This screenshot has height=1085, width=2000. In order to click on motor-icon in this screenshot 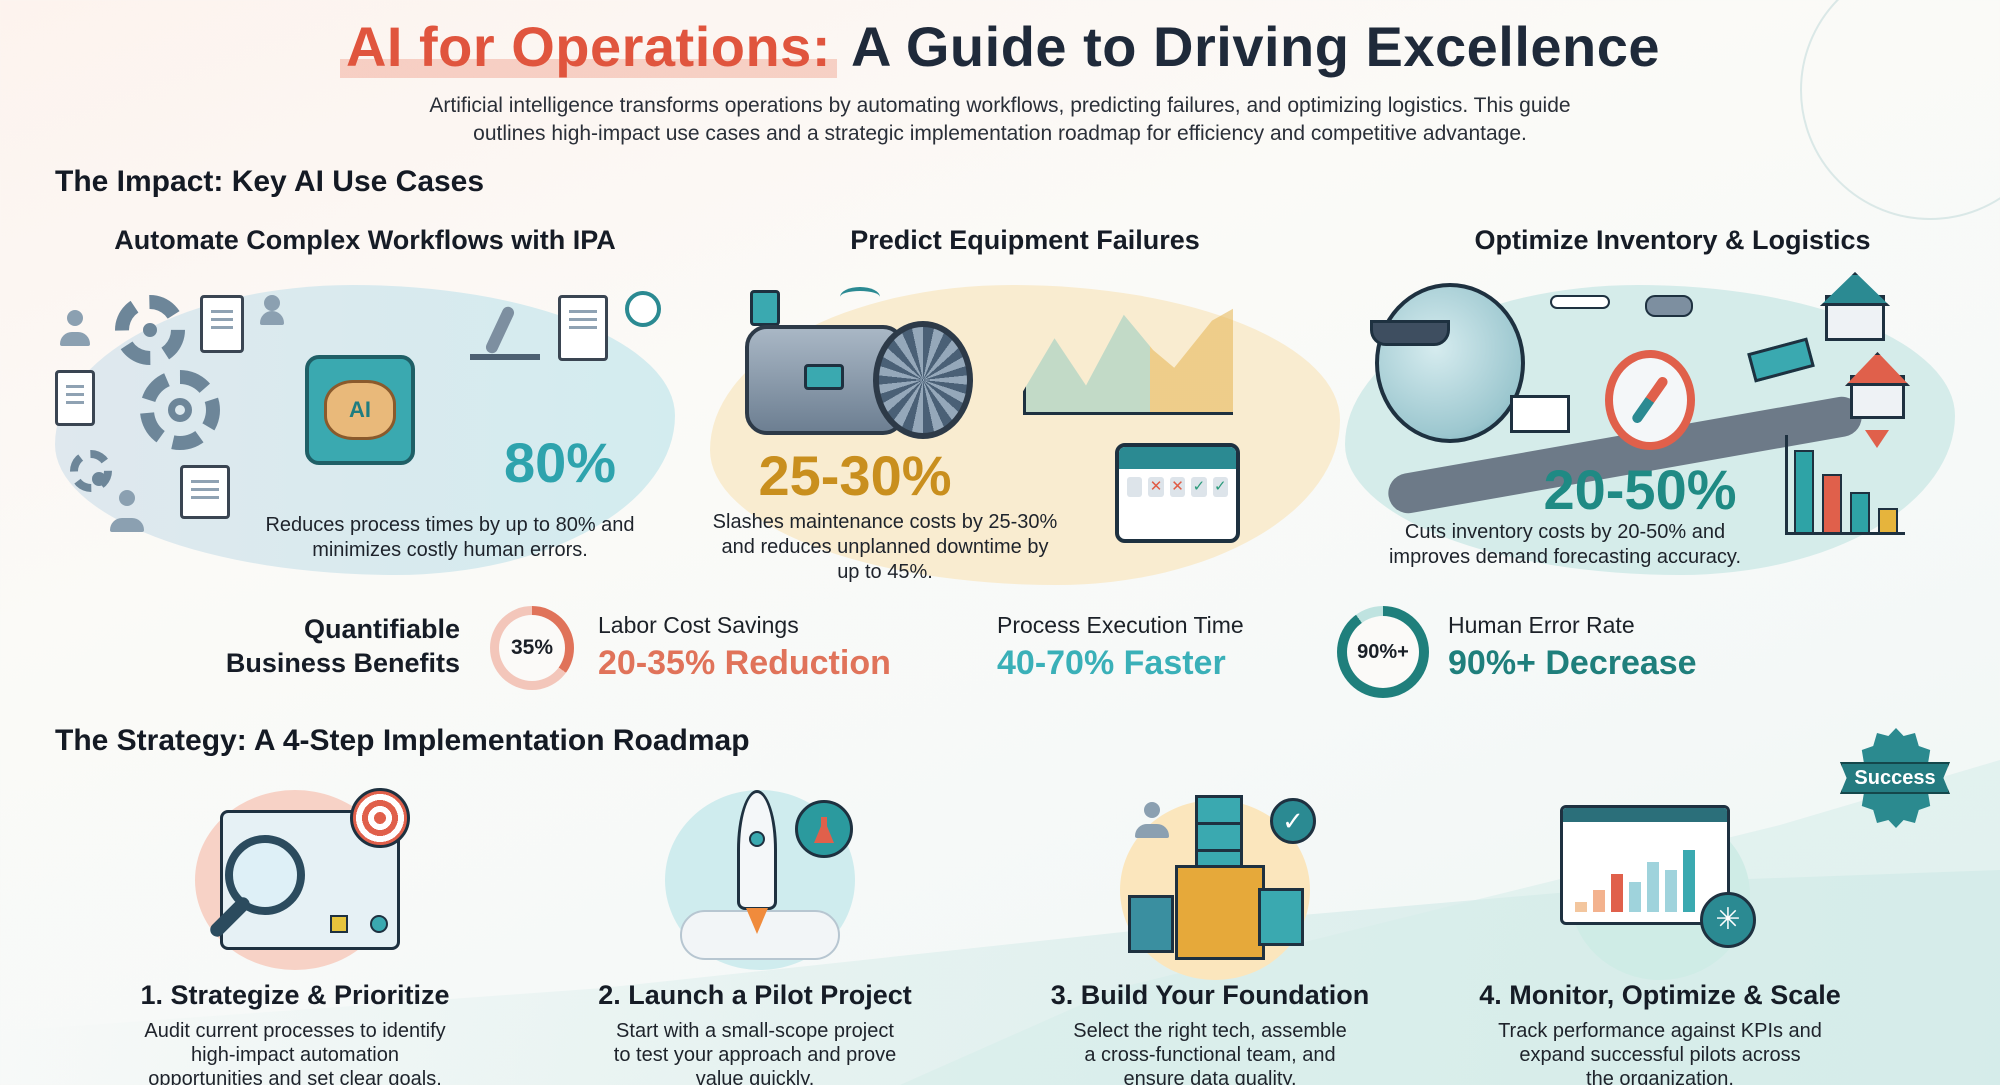, I will do `click(825, 380)`.